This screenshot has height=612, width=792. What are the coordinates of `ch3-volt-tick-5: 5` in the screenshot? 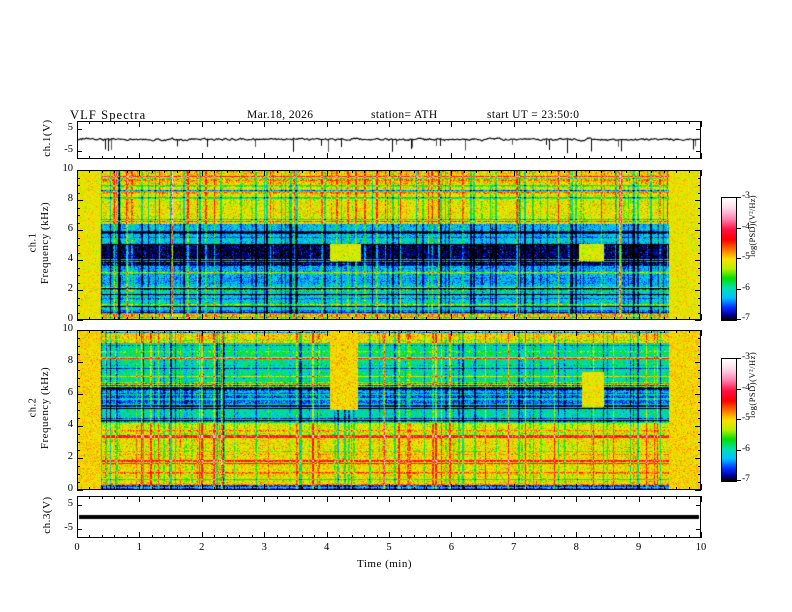 It's located at (70, 504).